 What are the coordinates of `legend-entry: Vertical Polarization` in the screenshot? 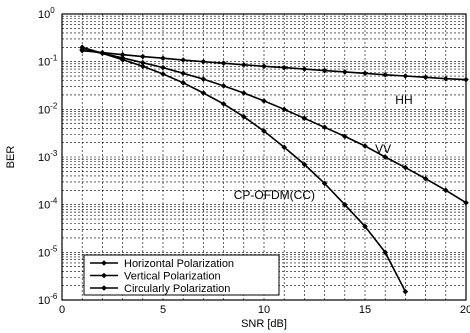 It's located at (172, 277).